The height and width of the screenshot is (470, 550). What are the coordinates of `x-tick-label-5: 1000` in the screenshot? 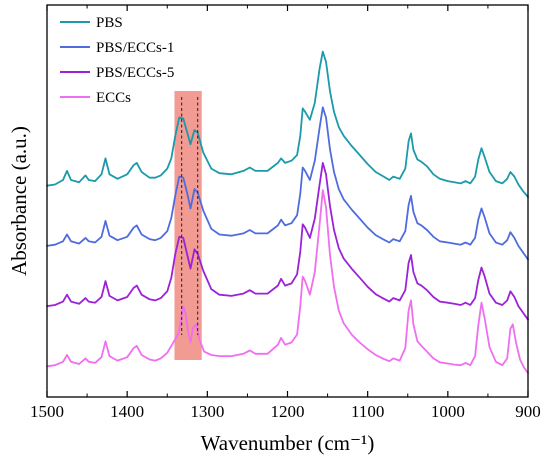 It's located at (448, 411).